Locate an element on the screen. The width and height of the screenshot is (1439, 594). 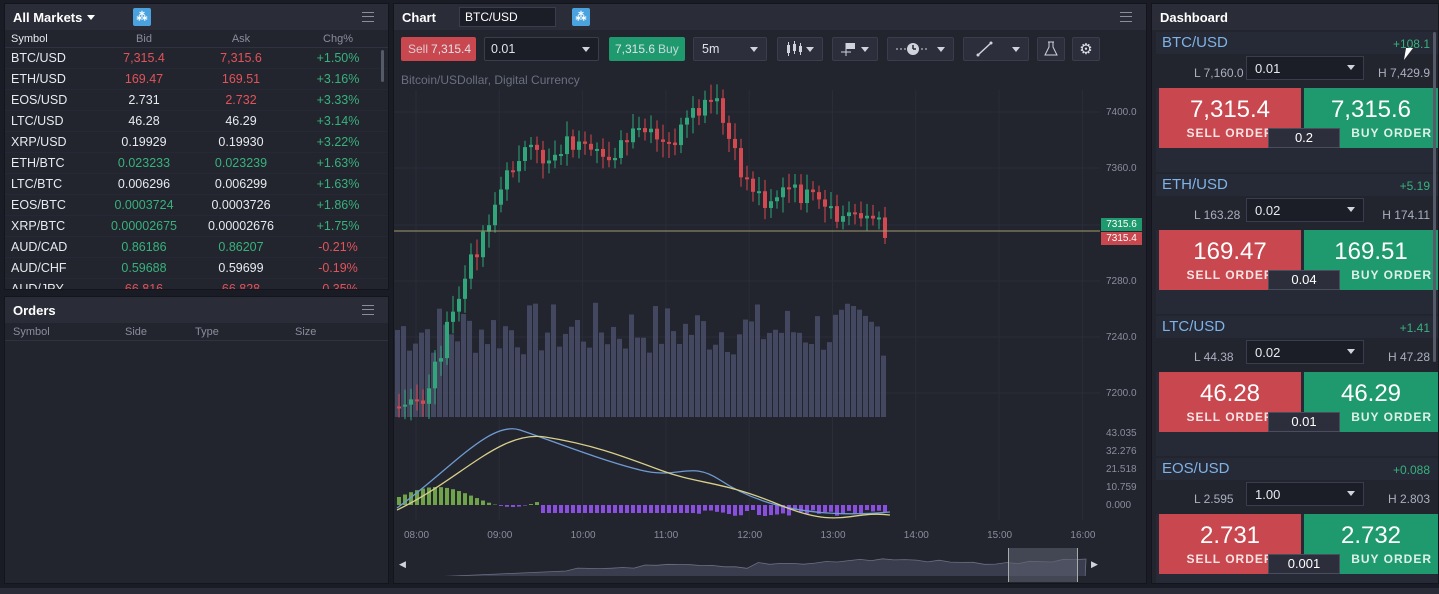
market-row: AUD/CHF 0.59688 0.59699 -0.19% is located at coordinates (196, 268).